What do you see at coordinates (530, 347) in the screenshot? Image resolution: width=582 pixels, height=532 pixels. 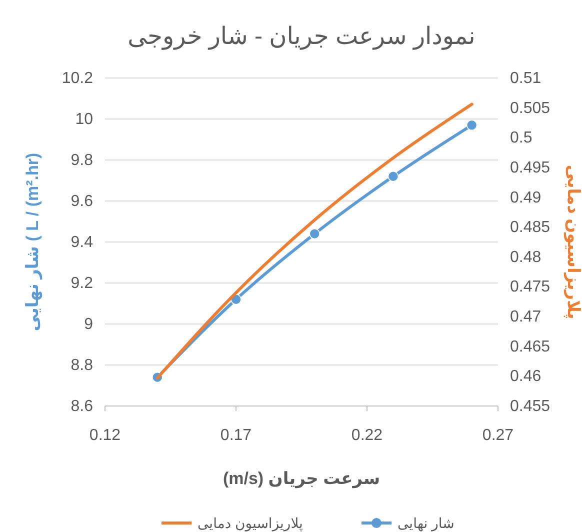 I see `y2-tick-label: 0.465` at bounding box center [530, 347].